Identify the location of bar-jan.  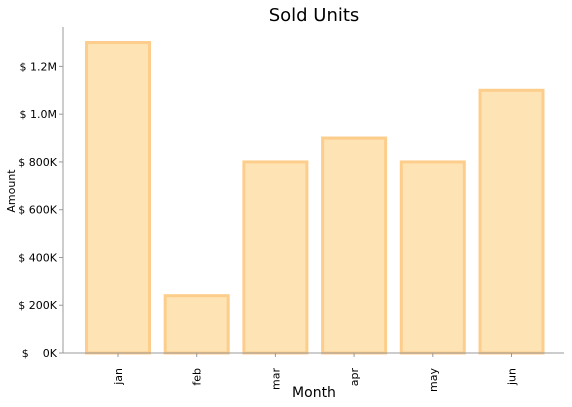
(118, 198).